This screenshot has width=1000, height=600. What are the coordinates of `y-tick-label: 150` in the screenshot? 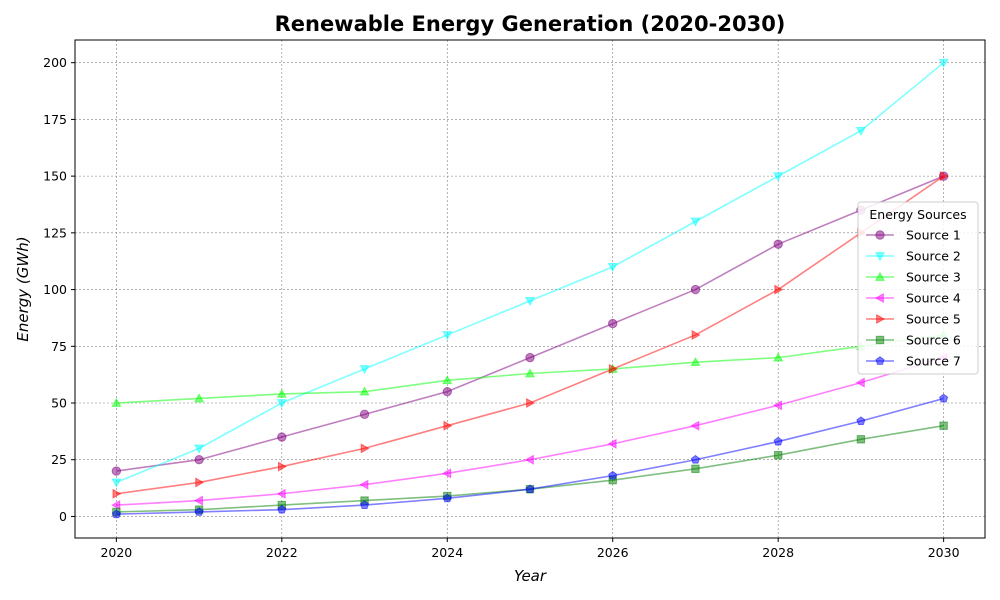 It's located at (55, 176).